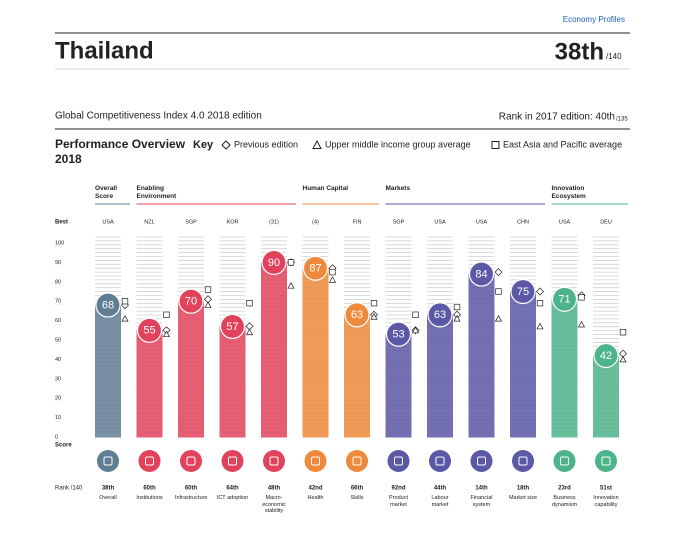 Image resolution: width=673 pixels, height=535 pixels. What do you see at coordinates (357, 498) in the screenshot?
I see `pillar-name: Skills` at bounding box center [357, 498].